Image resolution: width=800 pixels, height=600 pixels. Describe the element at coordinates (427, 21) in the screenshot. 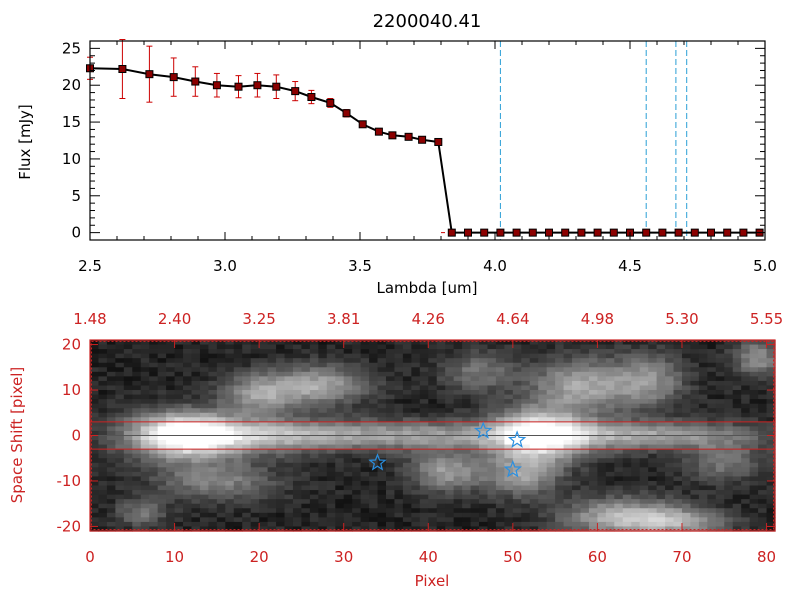

I see `spectrum-title: 2200040.41` at that location.